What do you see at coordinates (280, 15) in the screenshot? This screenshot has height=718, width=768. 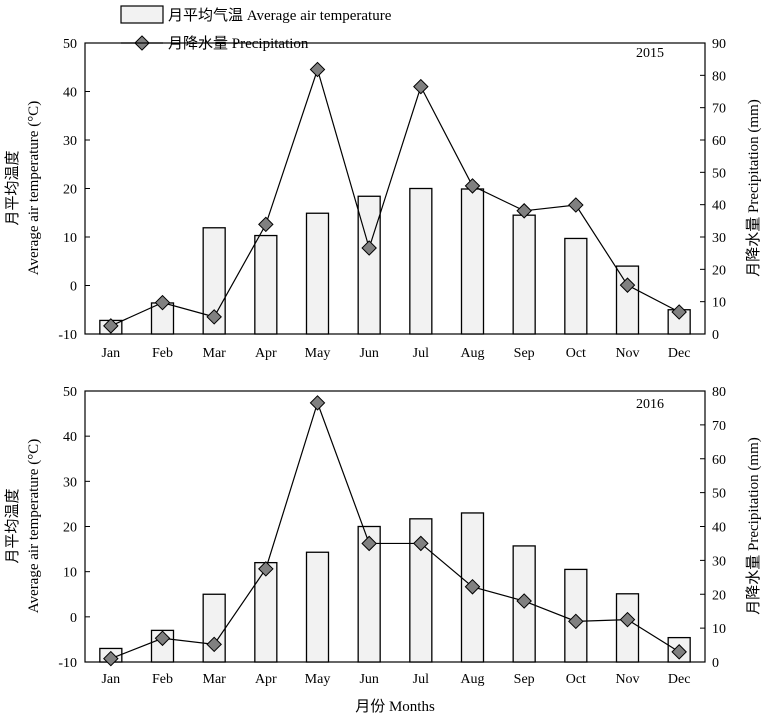 I see `legend-temperature-label: 月平均气温 Average air temperature` at bounding box center [280, 15].